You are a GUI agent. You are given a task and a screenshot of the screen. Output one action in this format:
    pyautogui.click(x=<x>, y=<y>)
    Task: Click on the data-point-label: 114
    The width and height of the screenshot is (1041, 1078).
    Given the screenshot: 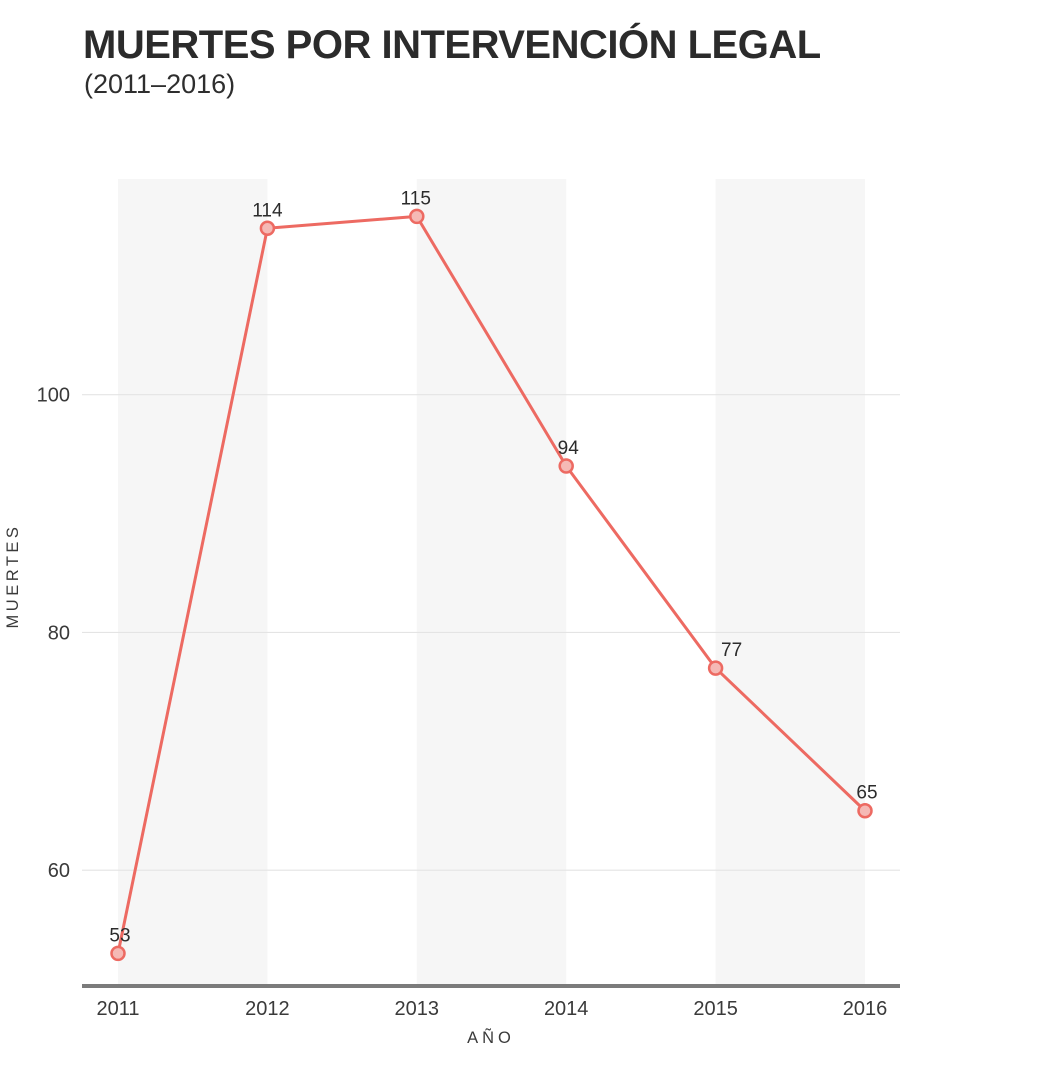 What is the action you would take?
    pyautogui.click(x=267, y=210)
    